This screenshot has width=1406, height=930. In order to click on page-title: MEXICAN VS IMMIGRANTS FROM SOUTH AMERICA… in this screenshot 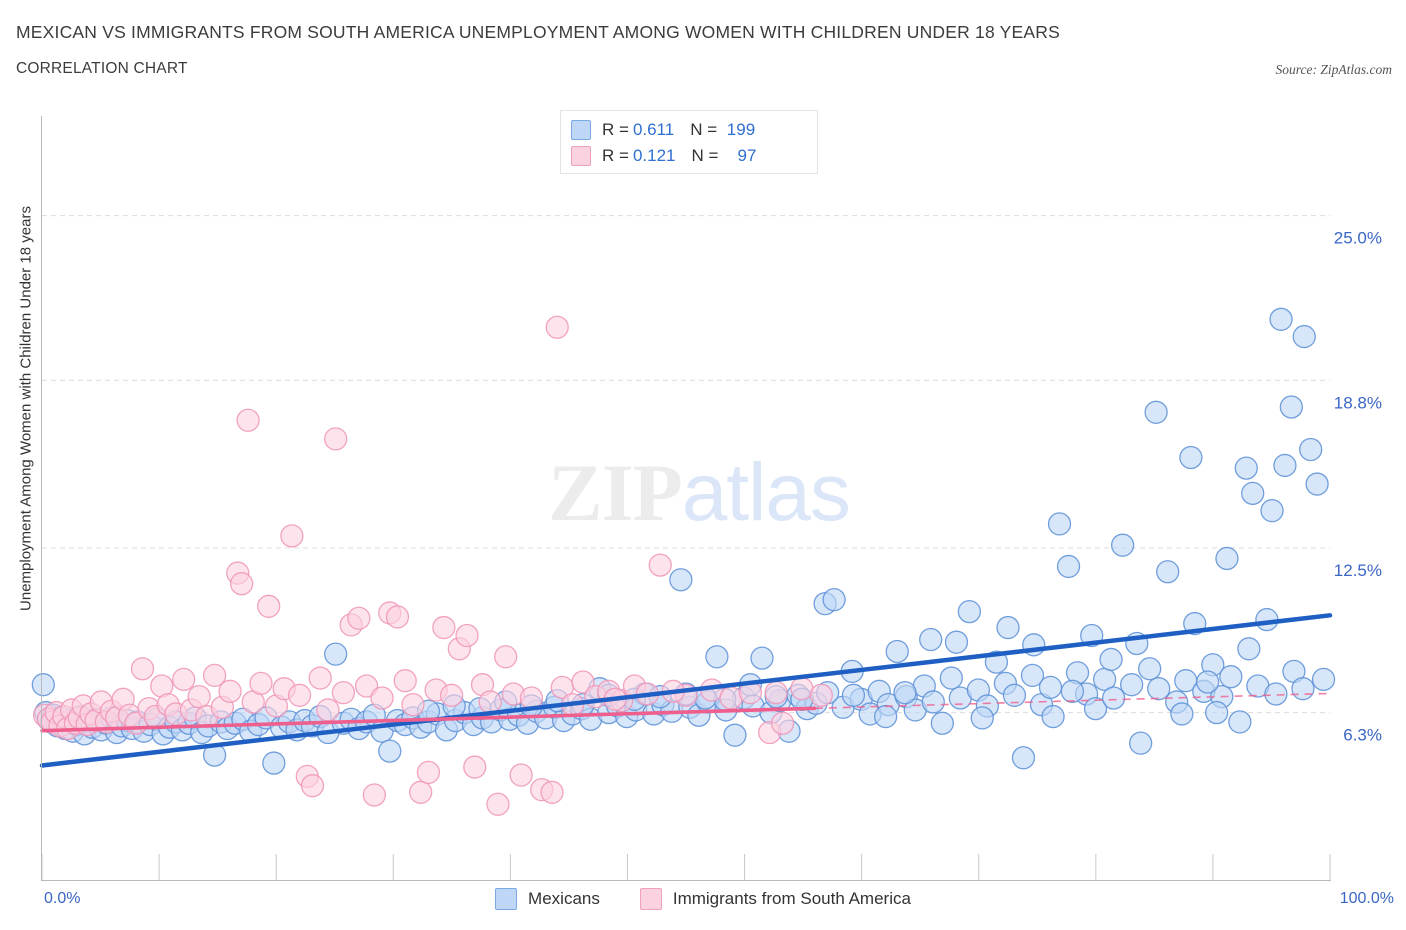, I will do `click(538, 32)`.